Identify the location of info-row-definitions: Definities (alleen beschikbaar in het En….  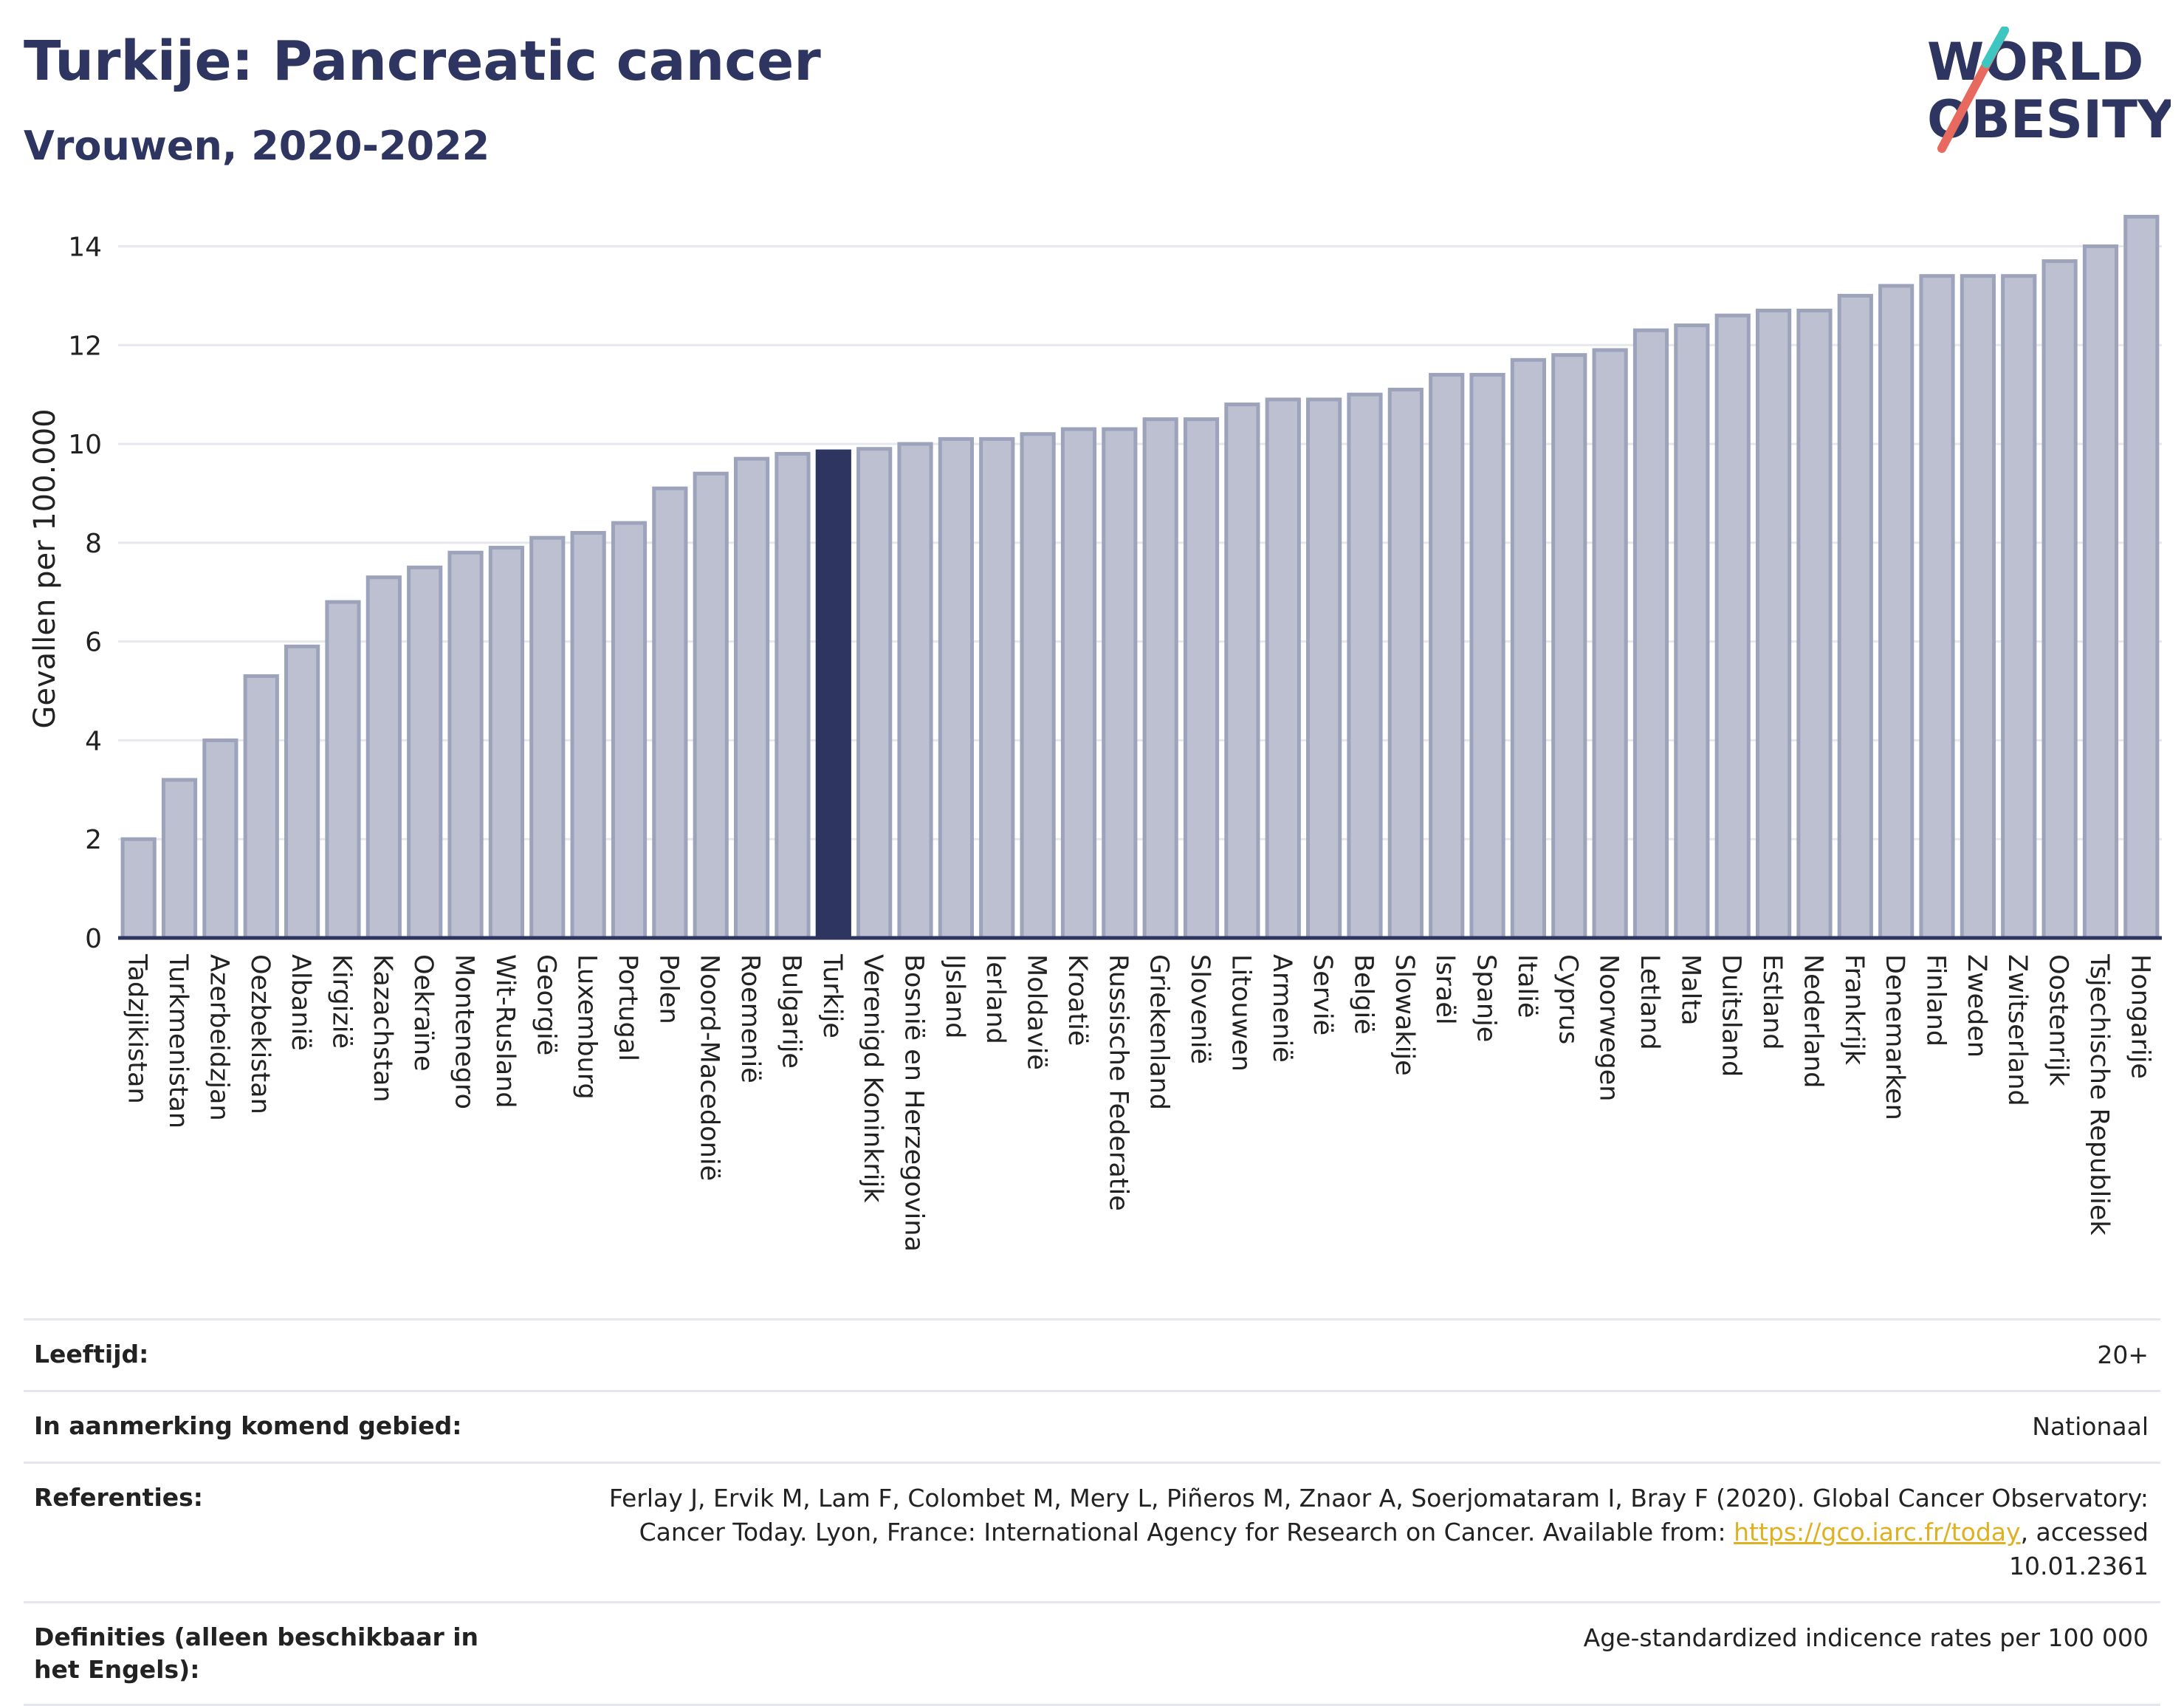
(1092, 1653).